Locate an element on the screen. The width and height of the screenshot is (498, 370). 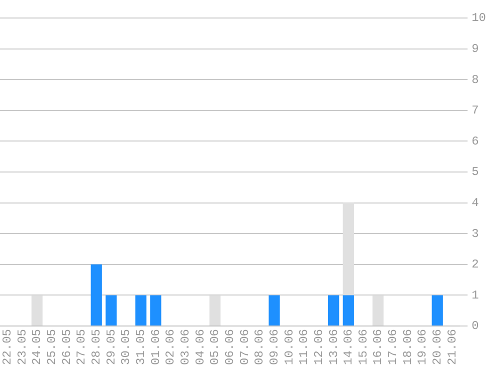
x-tick-label: 03.06 is located at coordinates (185, 347).